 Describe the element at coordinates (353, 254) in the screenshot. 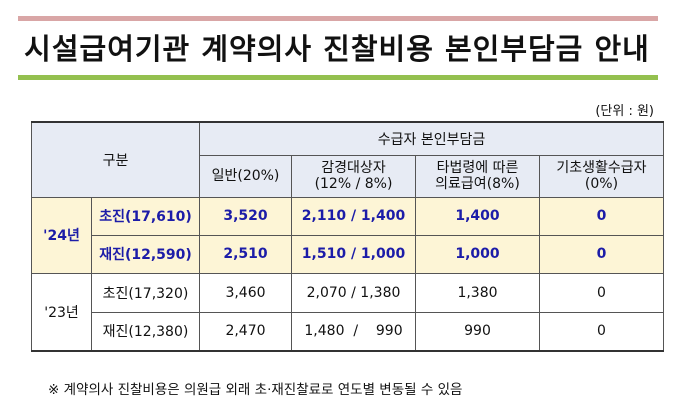

I see `value-cell: 1,510 / 1,000` at that location.